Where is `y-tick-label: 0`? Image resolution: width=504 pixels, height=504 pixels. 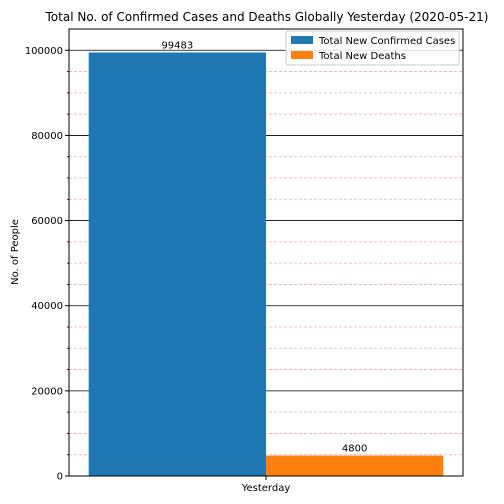 y-tick-label: 0 is located at coordinates (60, 477).